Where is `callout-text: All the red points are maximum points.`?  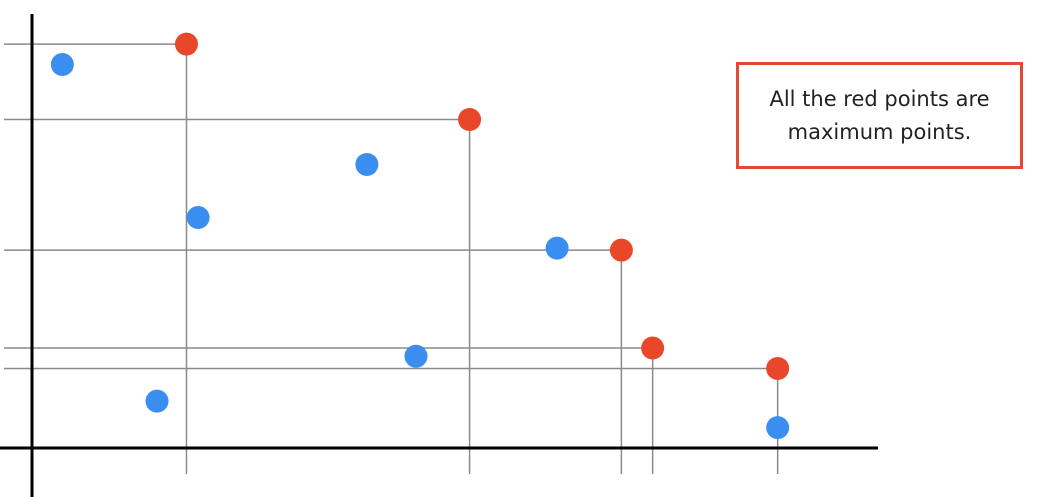 callout-text: All the red points are maximum points. is located at coordinates (879, 115).